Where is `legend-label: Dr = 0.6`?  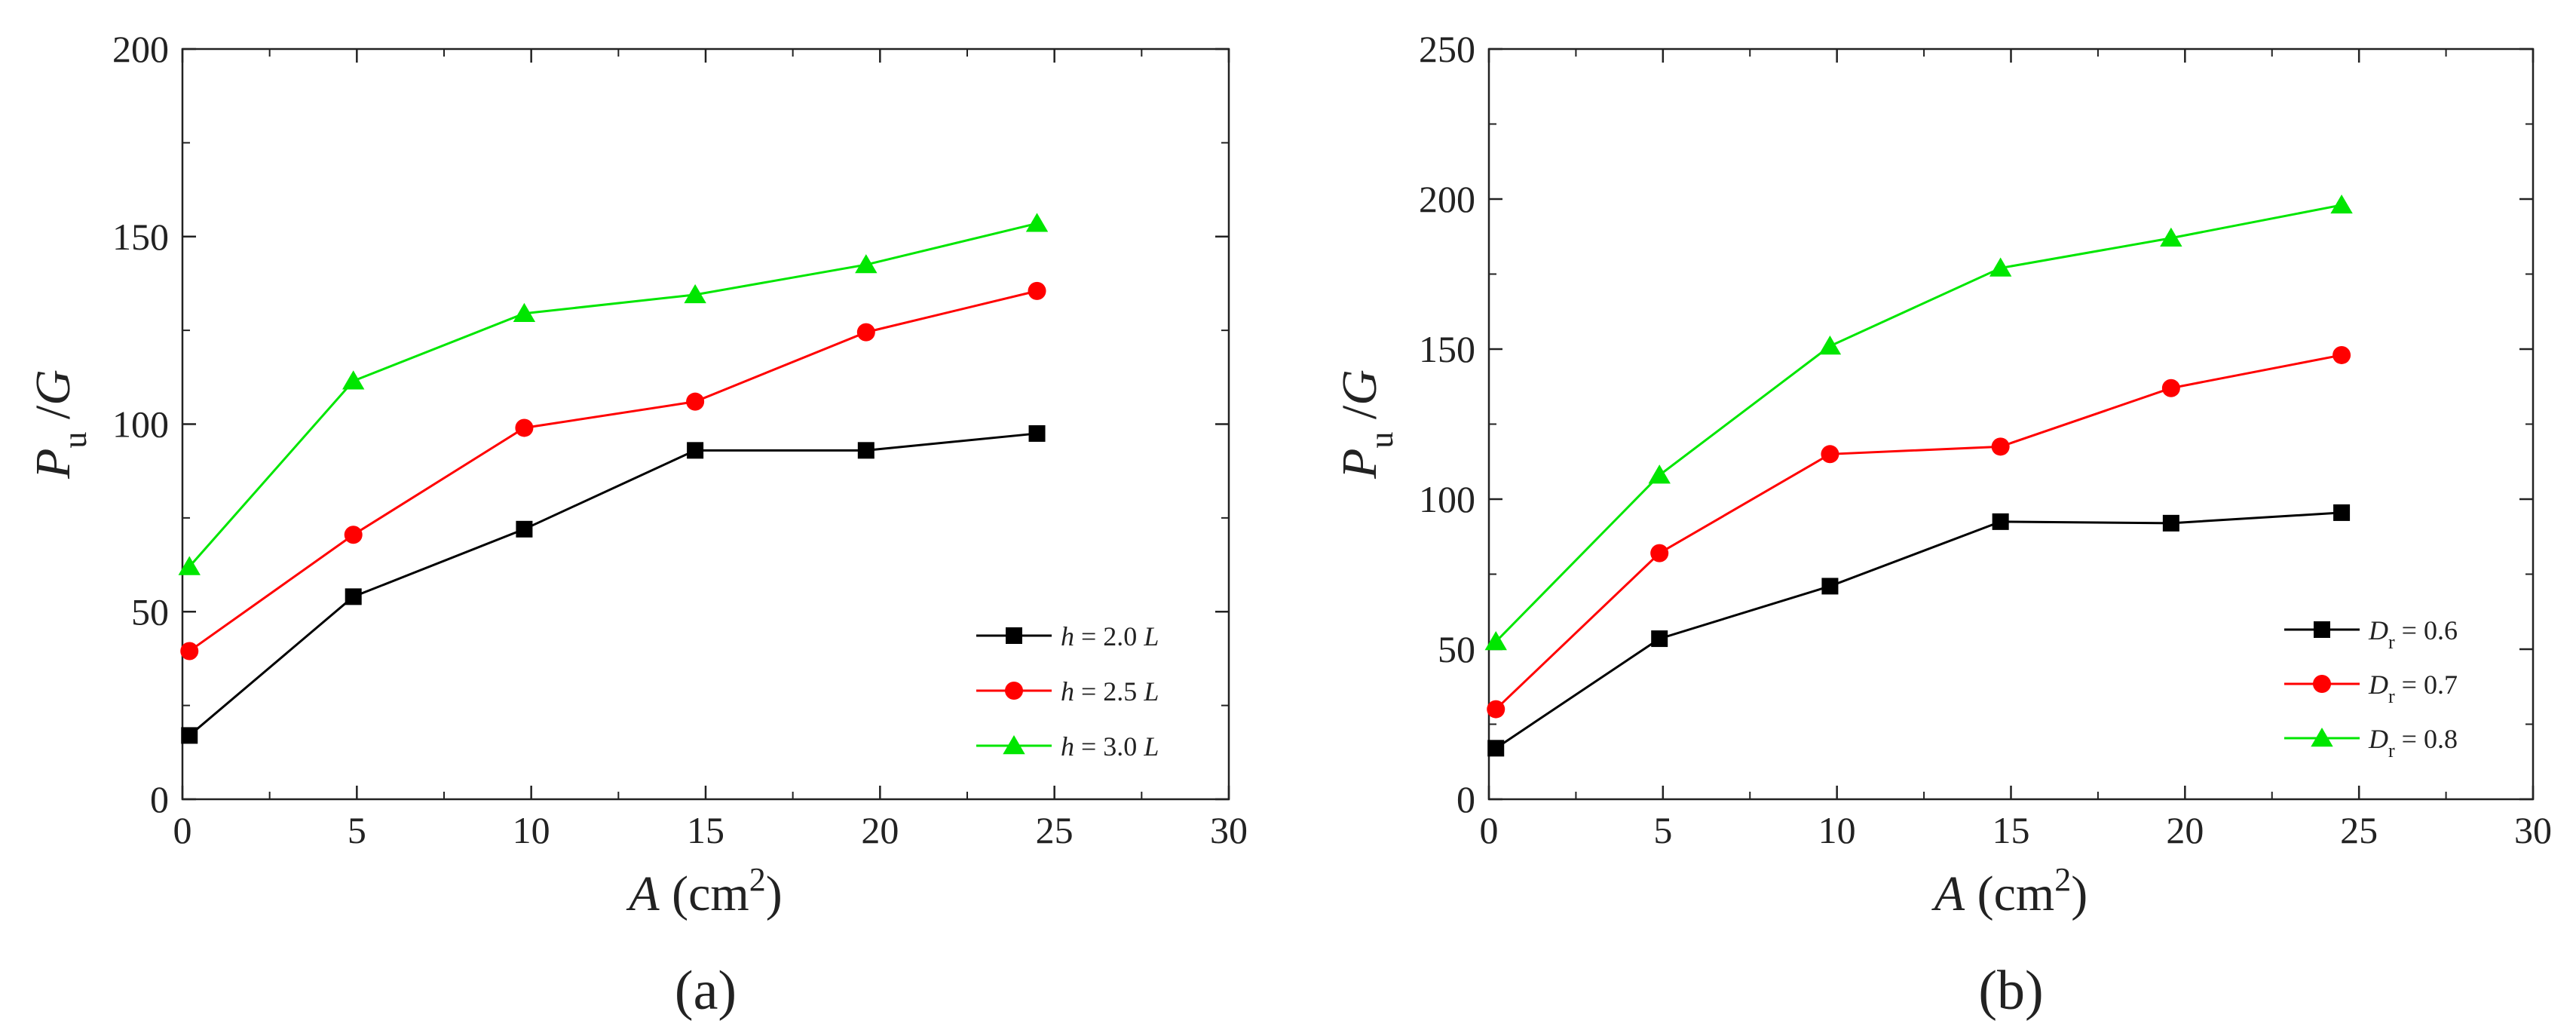
legend-label: Dr = 0.6 is located at coordinates (2413, 634).